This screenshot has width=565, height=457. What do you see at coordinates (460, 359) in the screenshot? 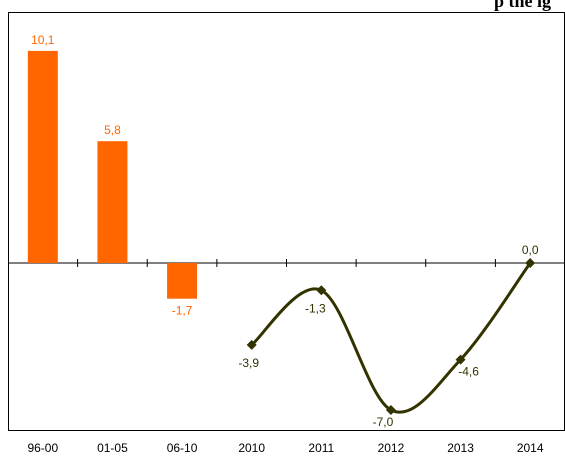
I see `line-point-2013` at bounding box center [460, 359].